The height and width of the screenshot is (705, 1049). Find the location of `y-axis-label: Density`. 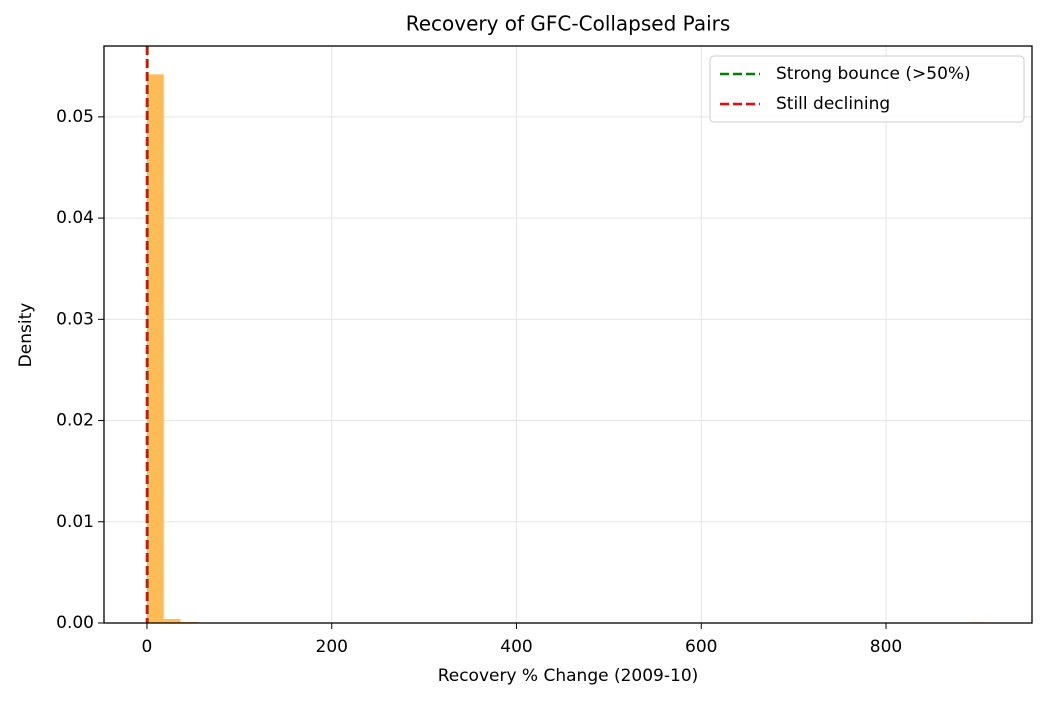

y-axis-label: Density is located at coordinates (26, 335).